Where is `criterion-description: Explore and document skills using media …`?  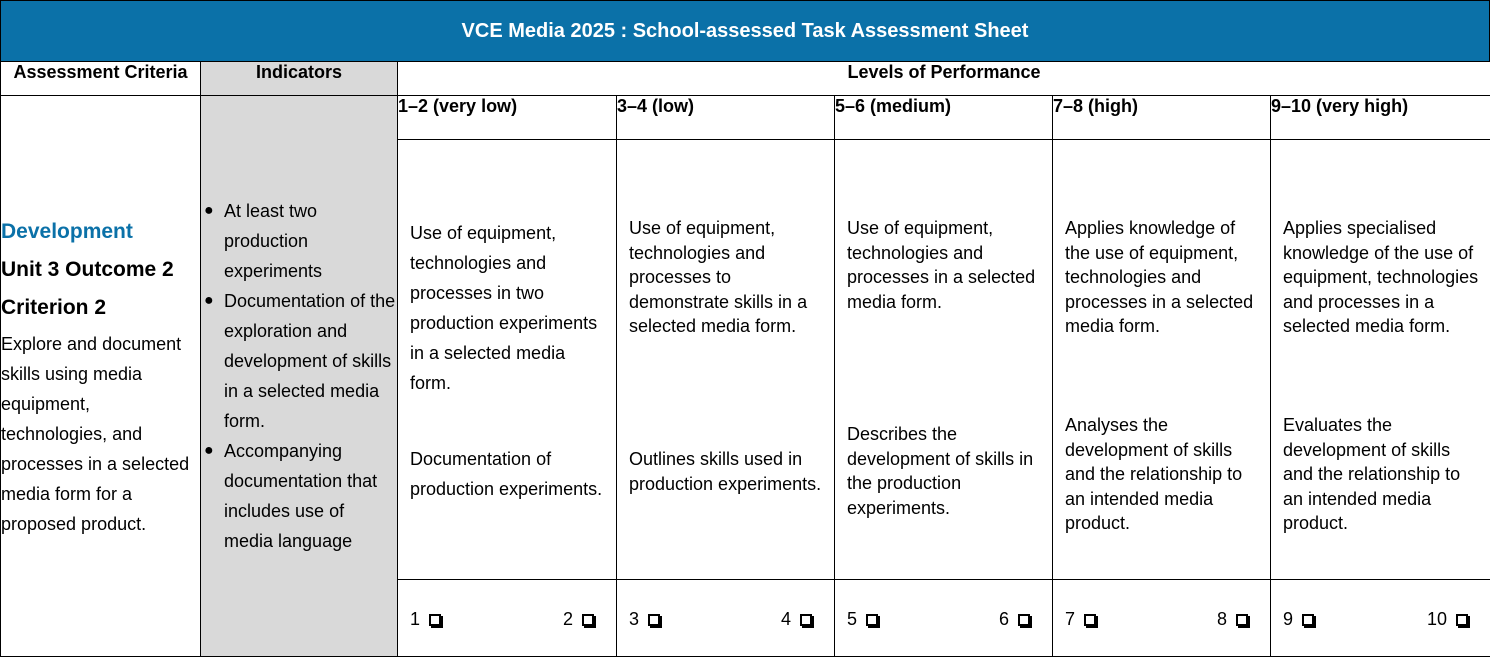 criterion-description: Explore and document skills using media … is located at coordinates (100, 434).